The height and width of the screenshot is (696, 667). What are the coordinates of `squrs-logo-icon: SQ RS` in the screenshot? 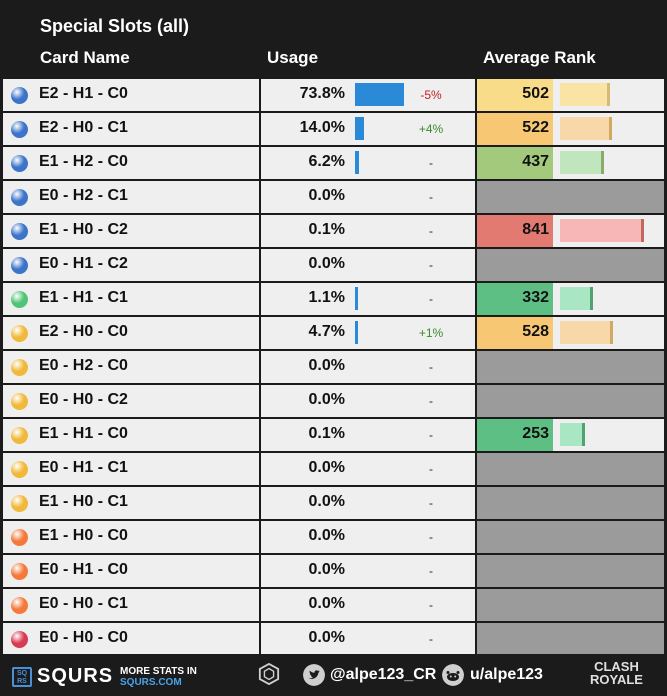 It's located at (22, 677).